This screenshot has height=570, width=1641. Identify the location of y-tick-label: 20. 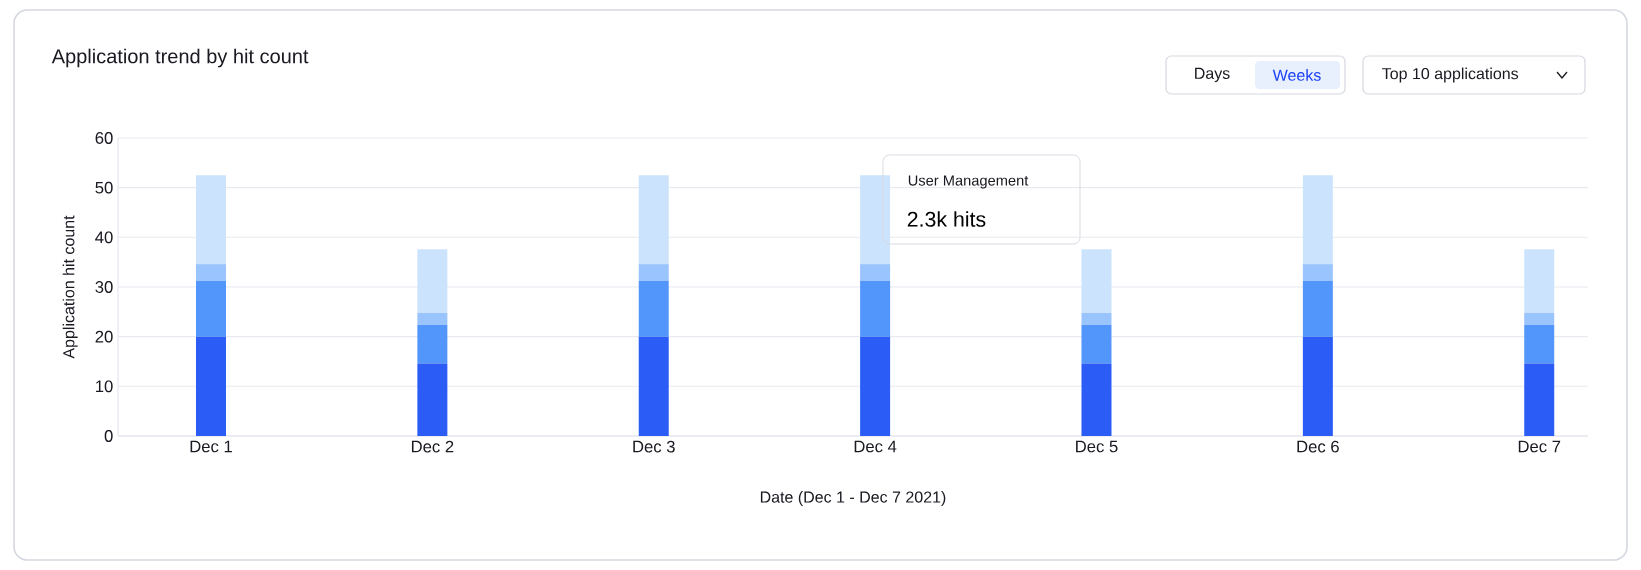
(104, 336).